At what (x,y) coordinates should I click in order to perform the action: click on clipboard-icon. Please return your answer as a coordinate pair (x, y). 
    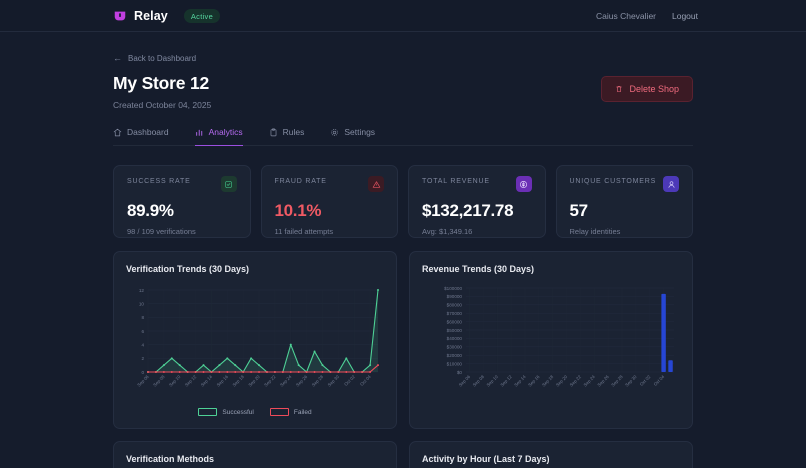
    Looking at the image, I should click on (273, 132).